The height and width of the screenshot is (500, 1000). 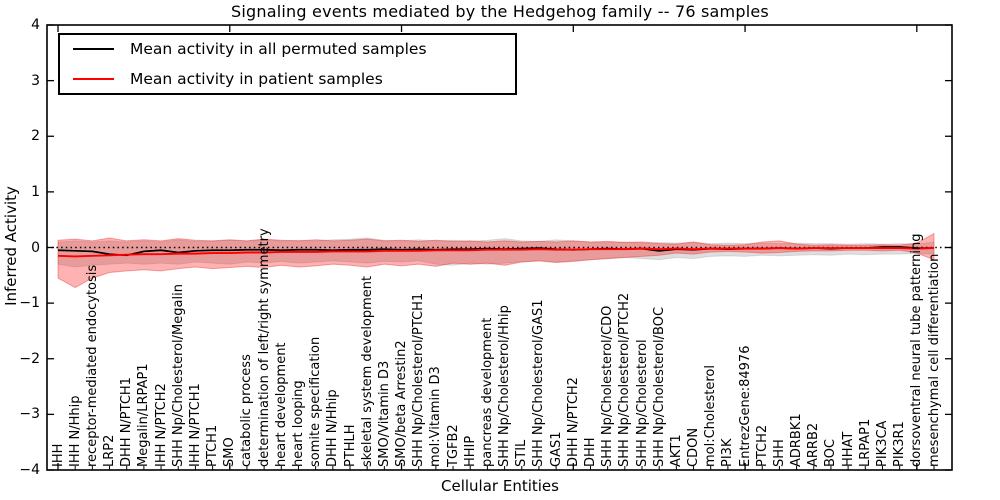 What do you see at coordinates (35, 136) in the screenshot?
I see `y-tick-label: 2` at bounding box center [35, 136].